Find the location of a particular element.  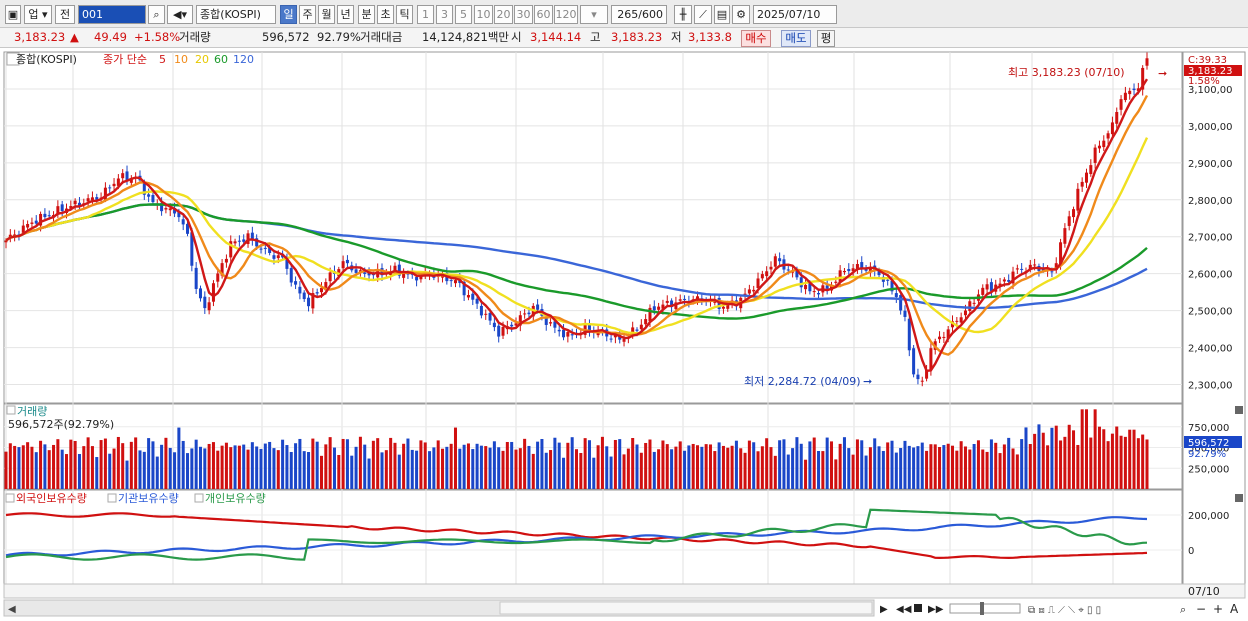

interval-10: 10 is located at coordinates (483, 14).